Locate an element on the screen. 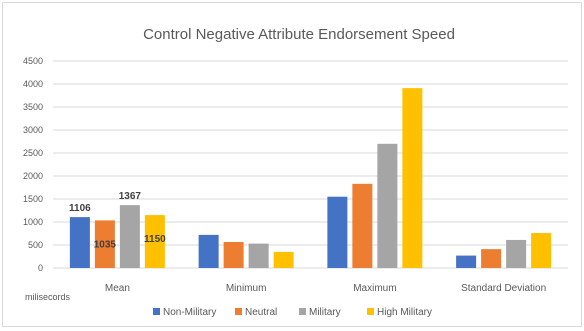 The width and height of the screenshot is (584, 331). y-tick-label: 2500 is located at coordinates (33, 153).